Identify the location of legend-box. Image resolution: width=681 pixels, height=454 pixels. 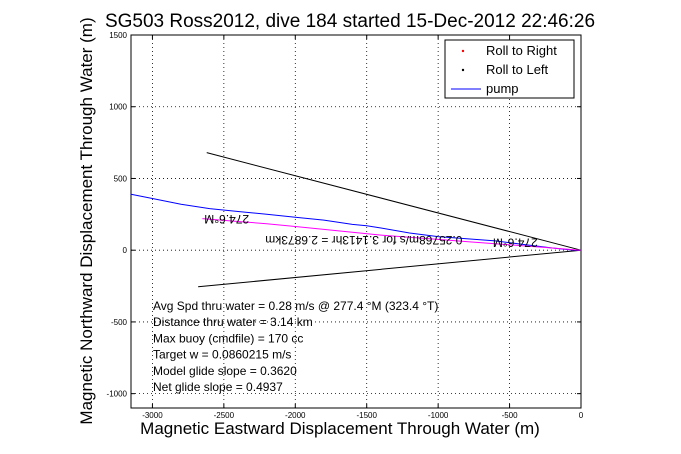
(509, 69).